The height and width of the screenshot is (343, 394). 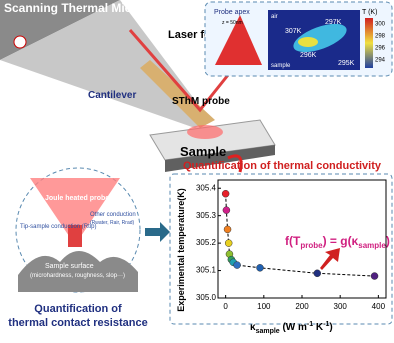 What do you see at coordinates (264, 306) in the screenshot?
I see `x-tick-label: 100` at bounding box center [264, 306].